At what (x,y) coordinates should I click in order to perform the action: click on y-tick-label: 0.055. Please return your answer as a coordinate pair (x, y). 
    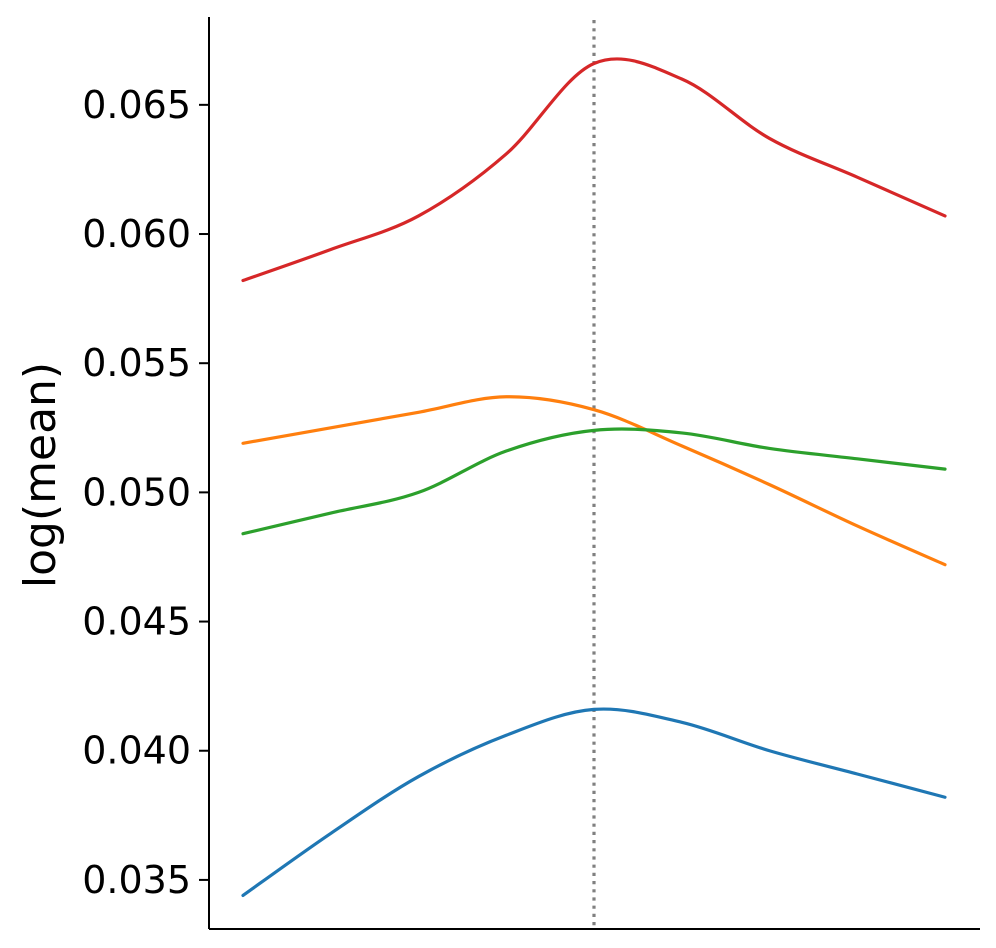
    Looking at the image, I should click on (136, 363).